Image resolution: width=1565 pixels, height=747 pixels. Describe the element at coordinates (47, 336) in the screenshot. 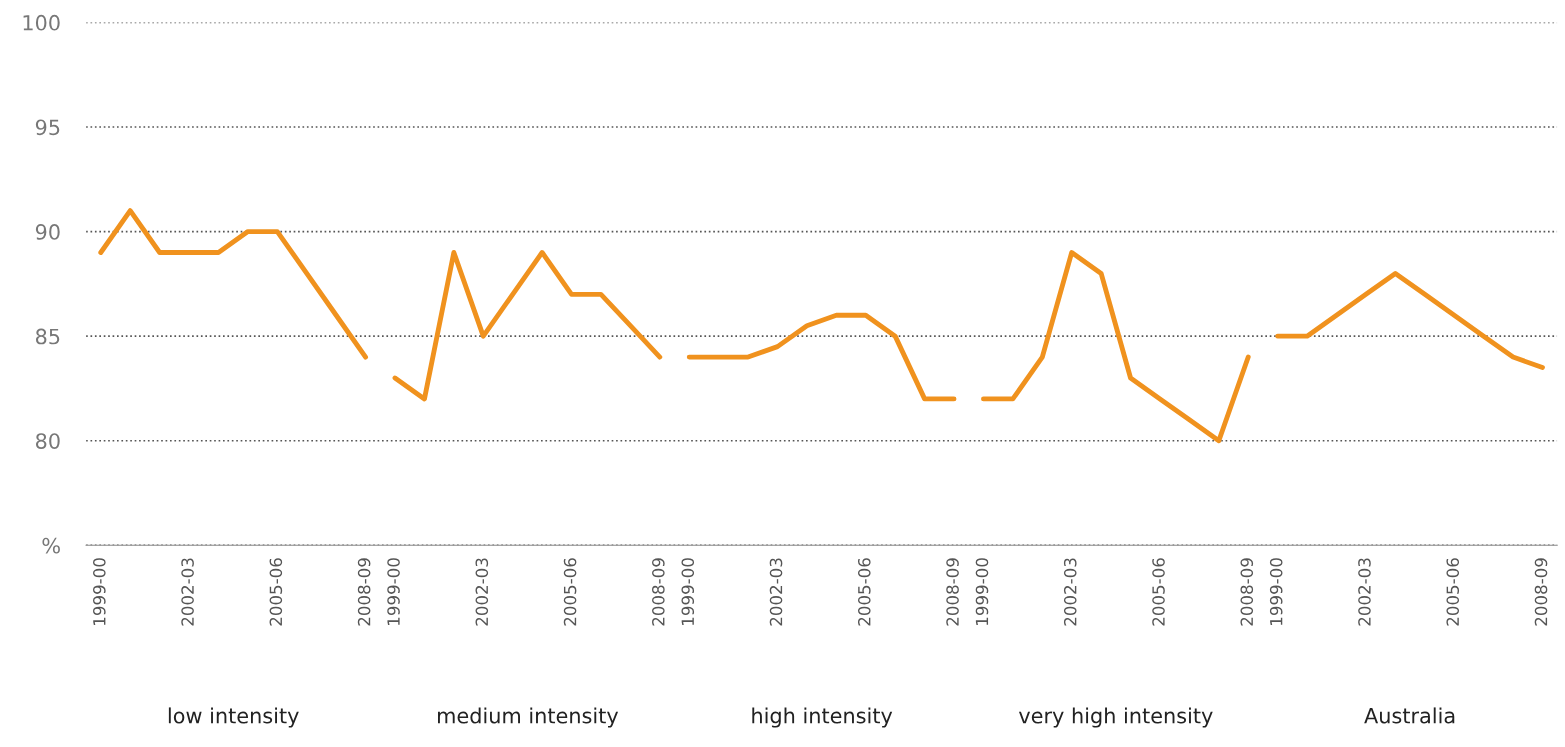

I see `y-tick-label: 85` at that location.